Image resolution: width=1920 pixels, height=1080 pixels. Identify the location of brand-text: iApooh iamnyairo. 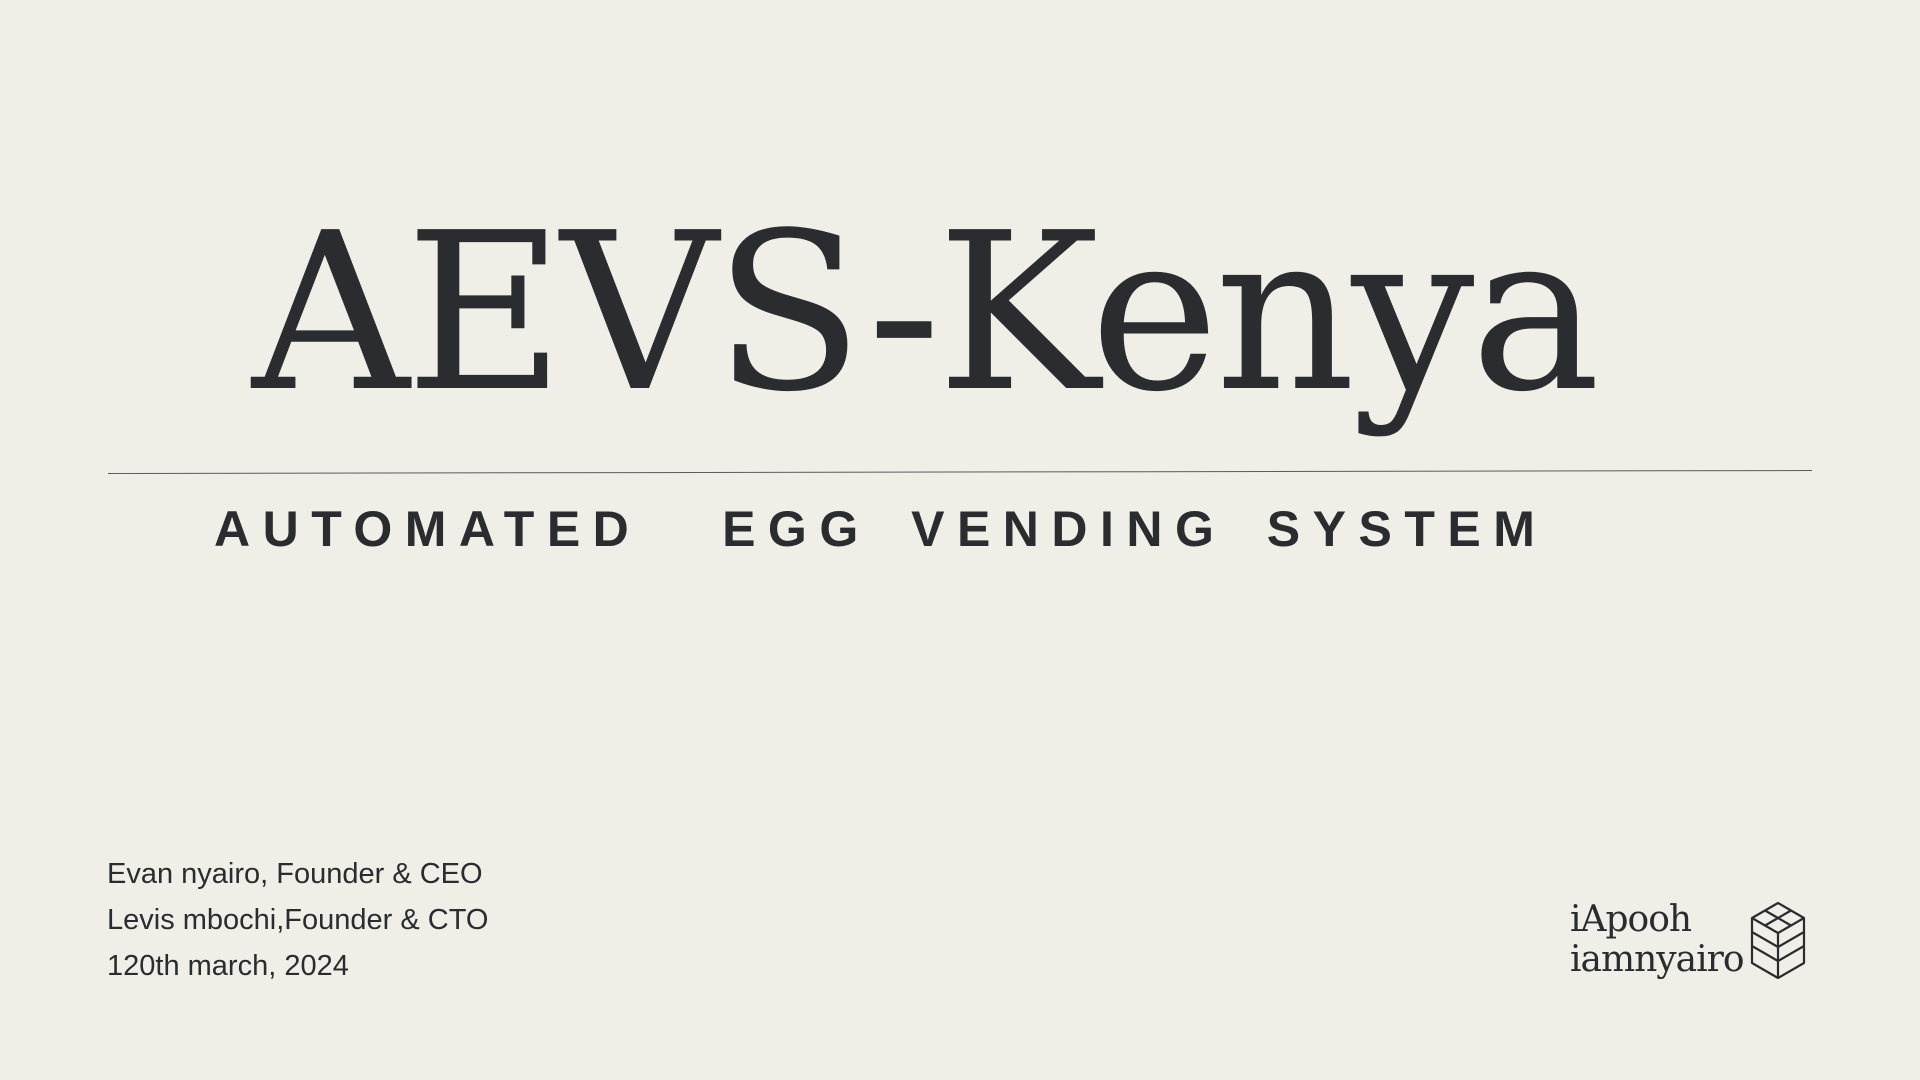
(1657, 940).